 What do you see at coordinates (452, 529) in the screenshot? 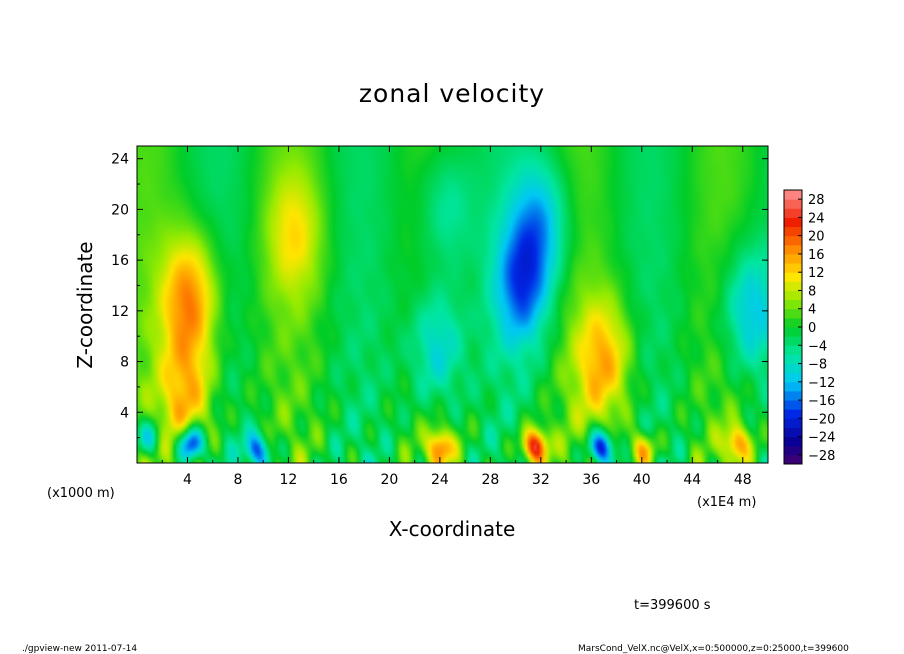
I see `x-axis-label: X-coordinate` at bounding box center [452, 529].